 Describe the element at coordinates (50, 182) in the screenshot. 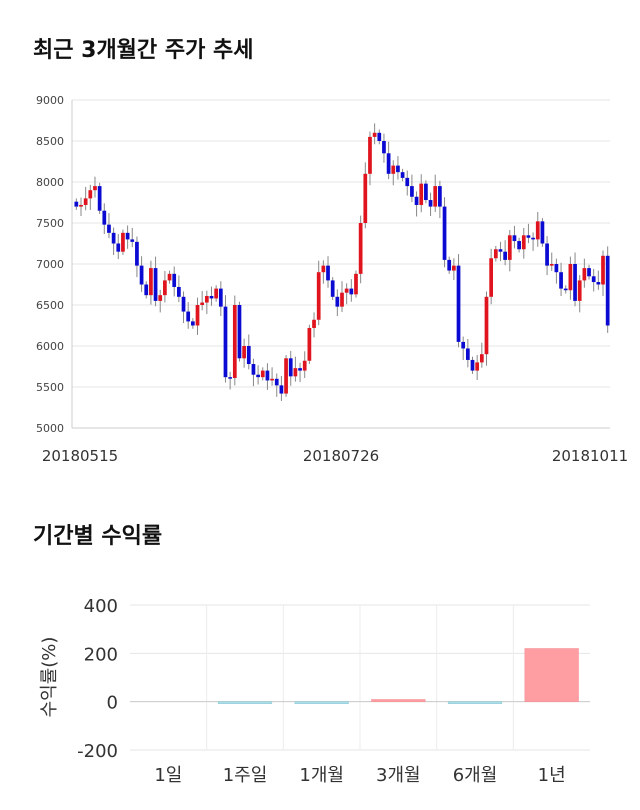

I see `y-tick-label: 8000` at that location.